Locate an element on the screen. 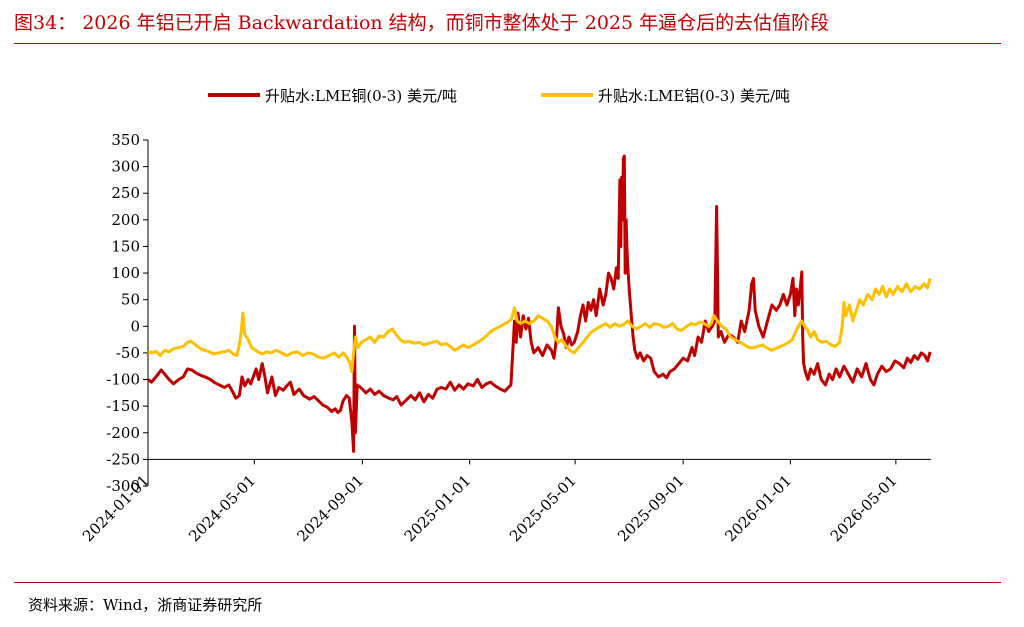 The height and width of the screenshot is (627, 1024). series-line-aluminum is located at coordinates (539, 326).